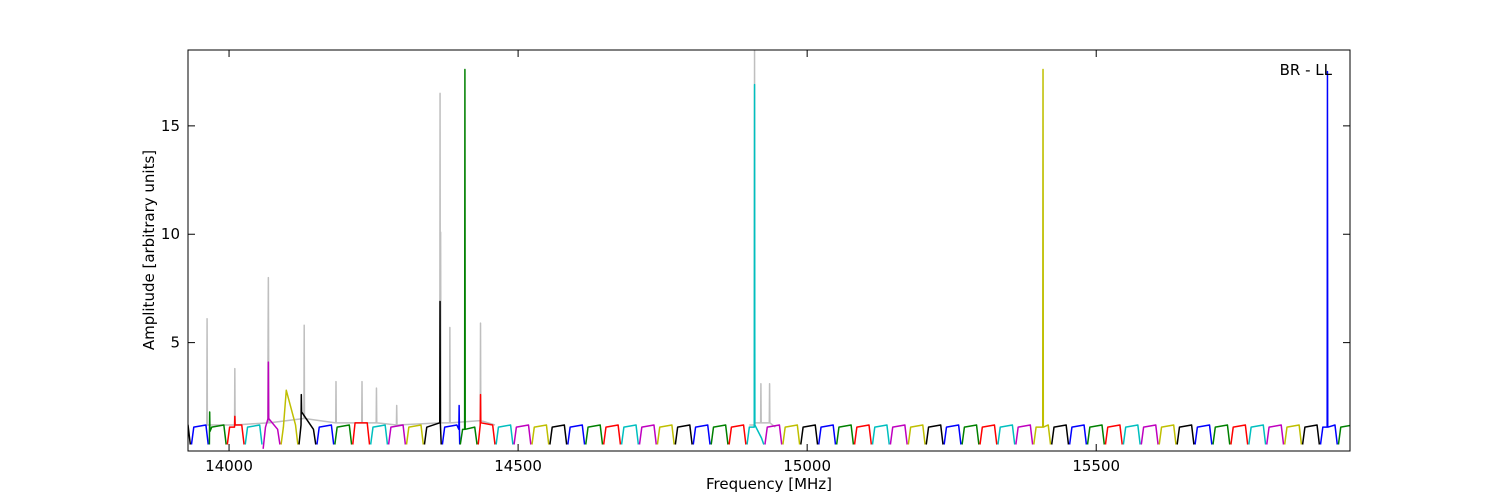  Describe the element at coordinates (170, 234) in the screenshot. I see `y-tick-label: 10` at that location.